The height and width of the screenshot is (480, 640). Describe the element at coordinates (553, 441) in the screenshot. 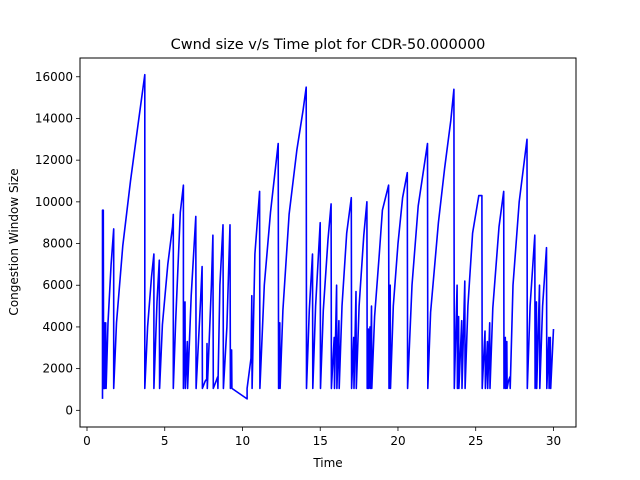

I see `x-tick-label: 30` at that location.